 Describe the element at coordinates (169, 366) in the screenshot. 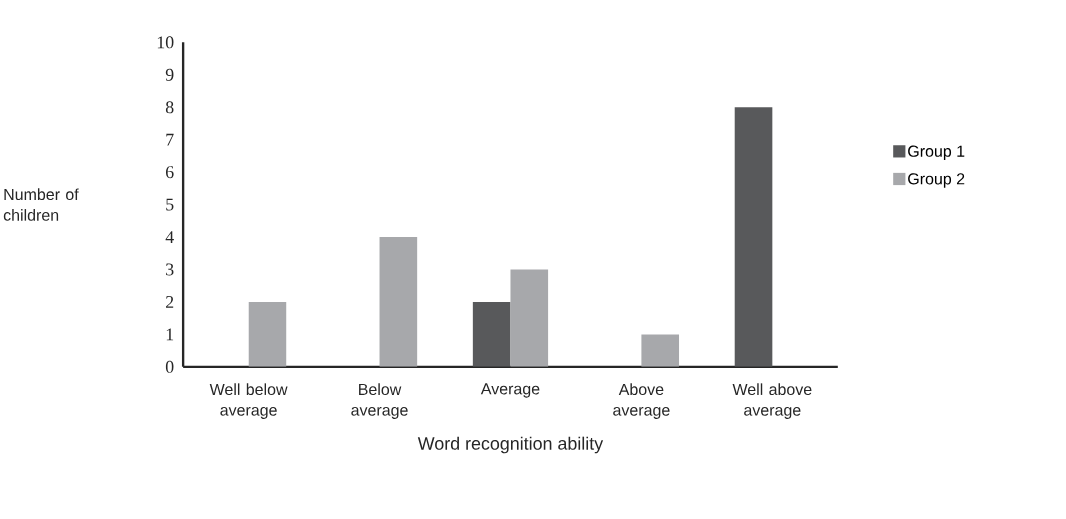

I see `y-tick-label: 0` at that location.